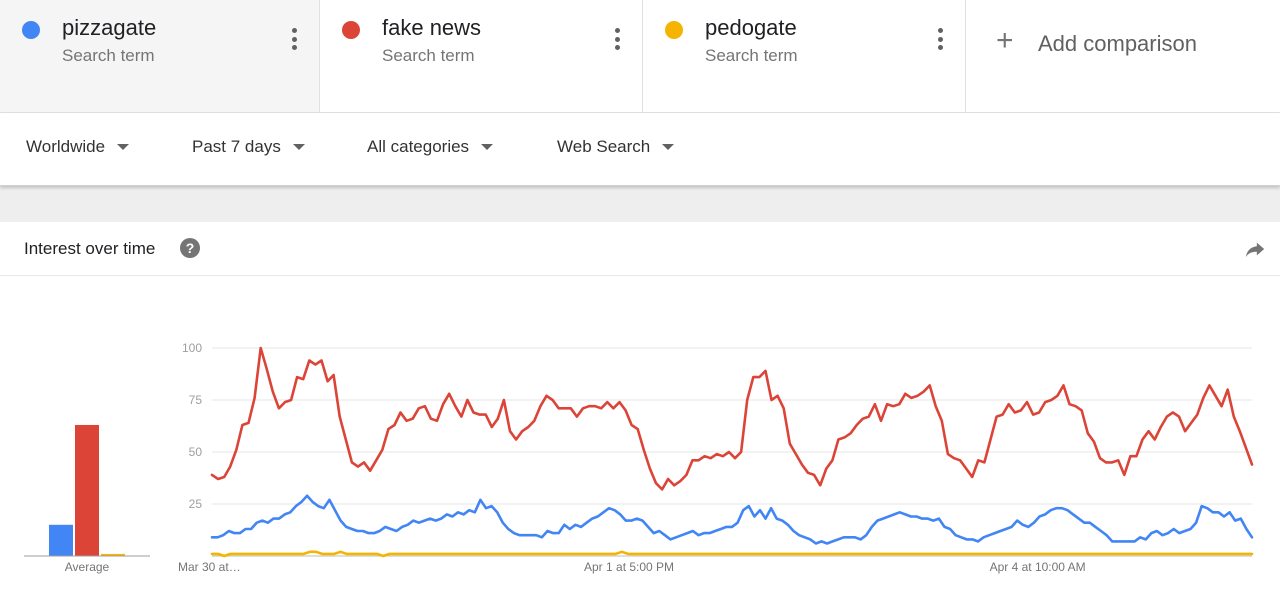  What do you see at coordinates (418, 146) in the screenshot?
I see `category-dropdown-label: All categories` at bounding box center [418, 146].